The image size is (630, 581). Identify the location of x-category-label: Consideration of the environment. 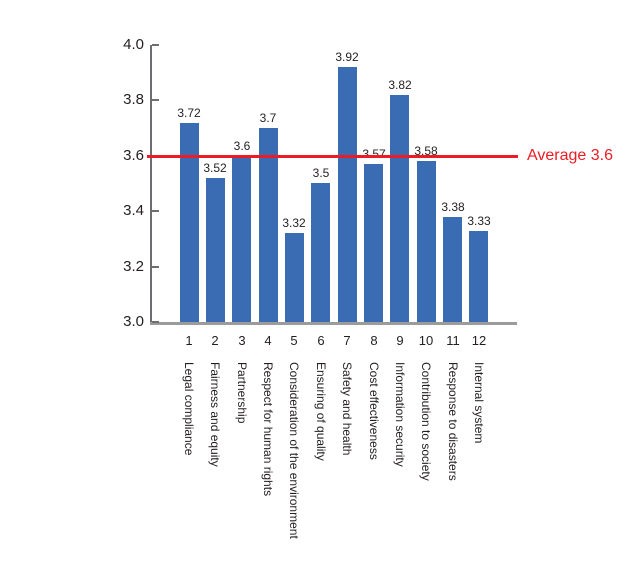
(294, 450).